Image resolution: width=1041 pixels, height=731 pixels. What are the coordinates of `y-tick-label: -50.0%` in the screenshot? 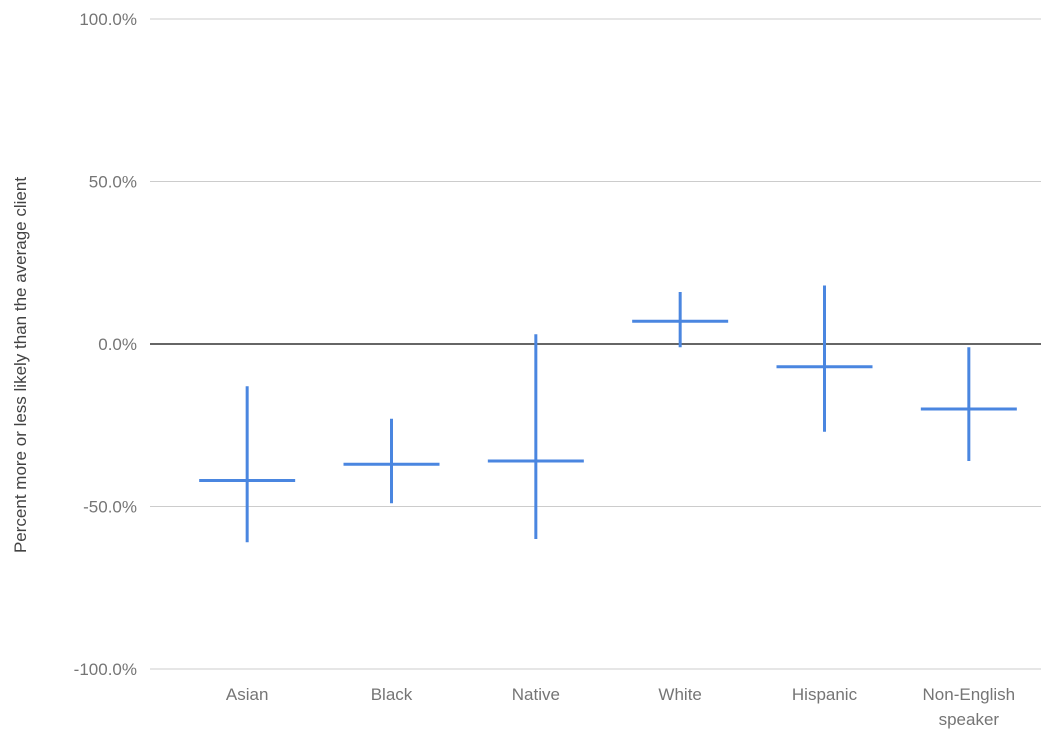 It's located at (110, 507).